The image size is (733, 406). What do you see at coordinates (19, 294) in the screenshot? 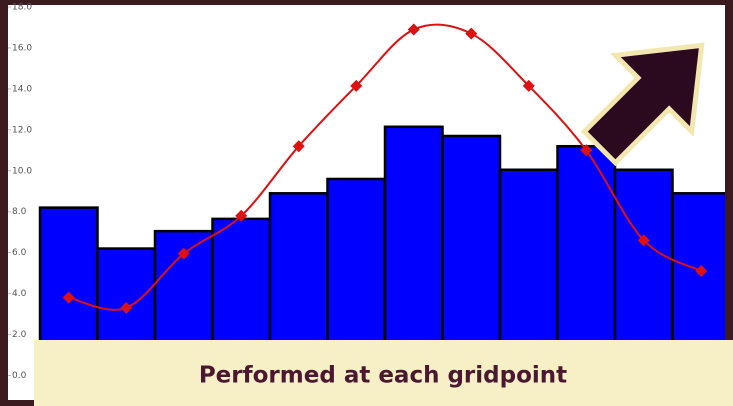
I see `y-tick-label: 4.0` at bounding box center [19, 294].